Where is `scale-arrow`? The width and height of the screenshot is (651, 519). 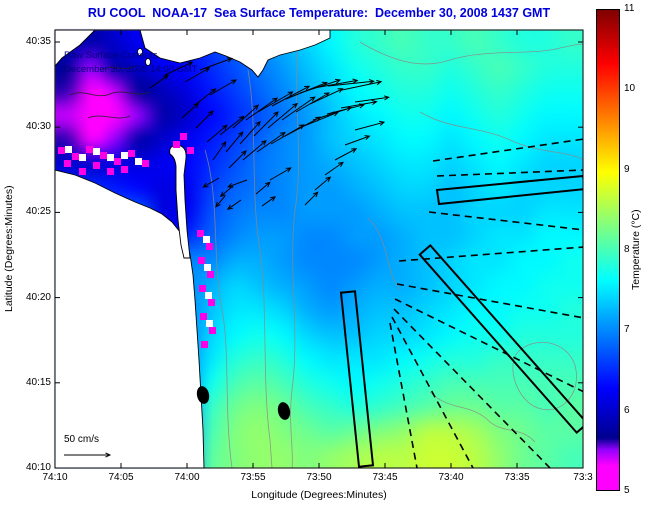 scale-arrow is located at coordinates (88, 455).